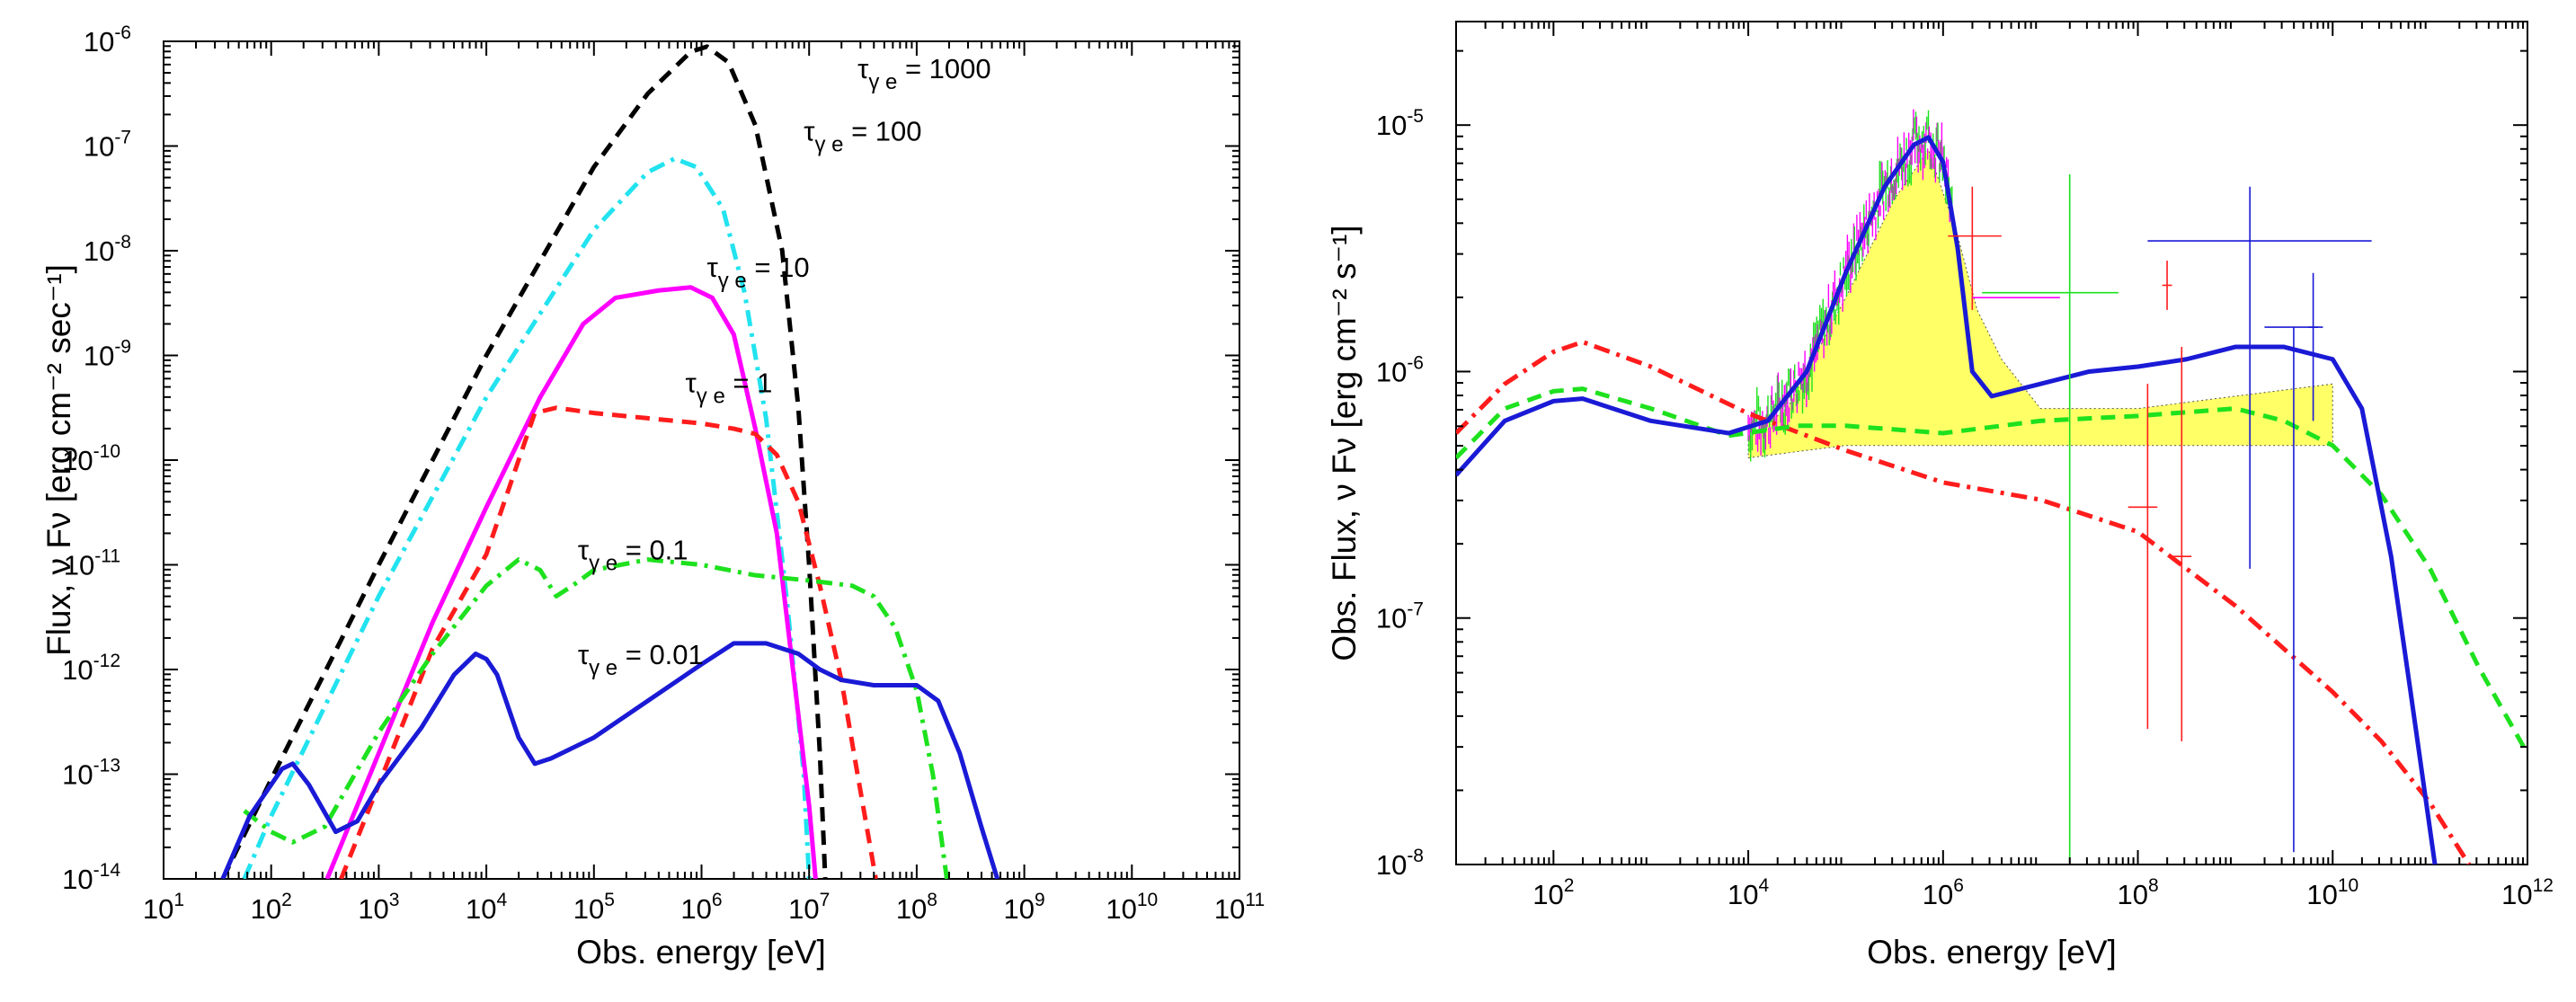 This screenshot has width=2576, height=1002. Describe the element at coordinates (1400, 123) in the screenshot. I see `y-tick-label: 10⁻⁵` at that location.